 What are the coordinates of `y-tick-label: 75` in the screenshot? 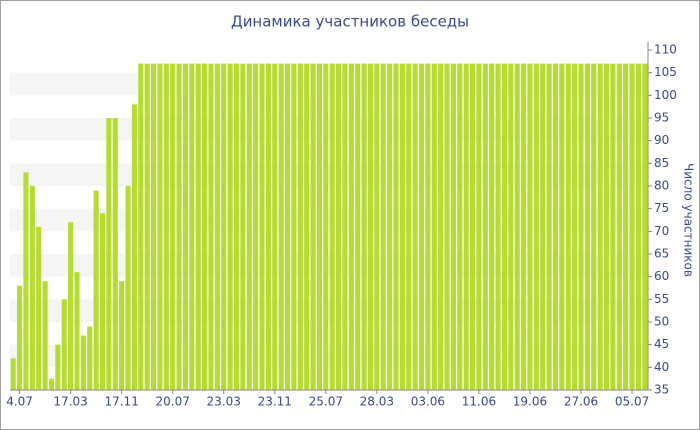 It's located at (661, 208).